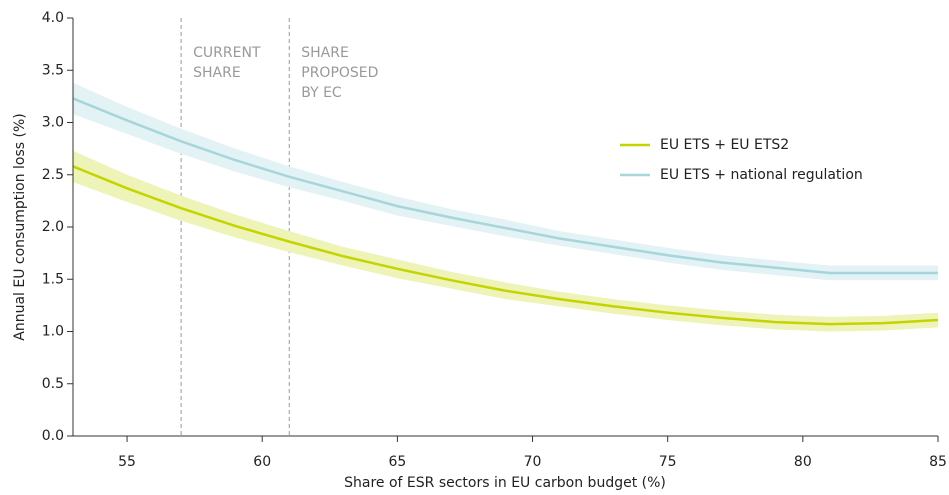  What do you see at coordinates (938, 462) in the screenshot?
I see `x-tick-label: 85` at bounding box center [938, 462].